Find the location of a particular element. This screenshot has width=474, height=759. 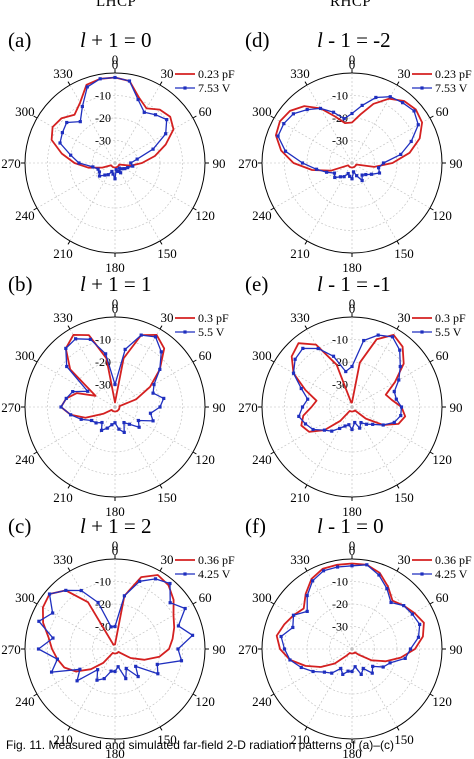

panel-label: (f) is located at coordinates (255, 526).